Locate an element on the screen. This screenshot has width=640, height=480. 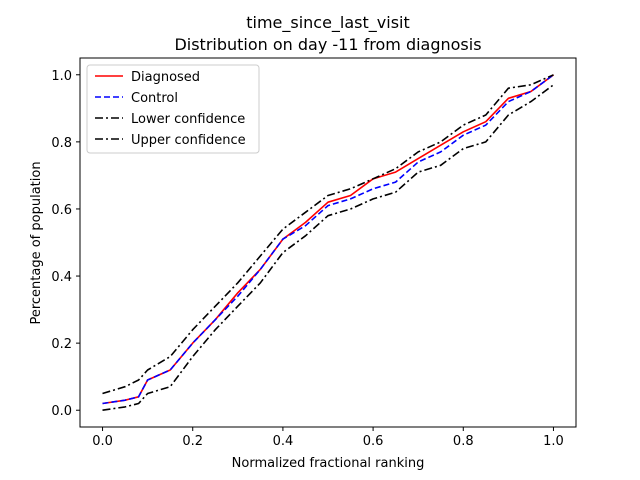
legend-label-upper-confidence: Upper confidence is located at coordinates (188, 140).